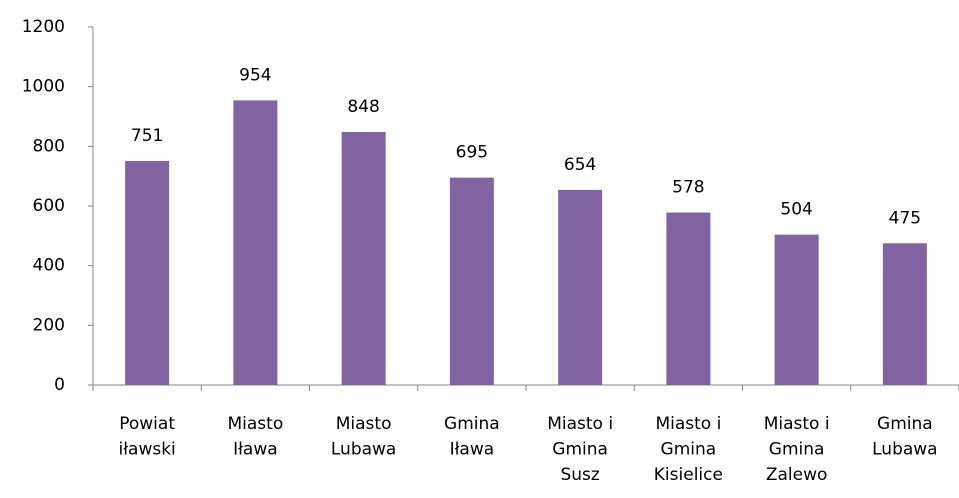  Describe the element at coordinates (49, 266) in the screenshot. I see `y-tick-label: 400` at that location.